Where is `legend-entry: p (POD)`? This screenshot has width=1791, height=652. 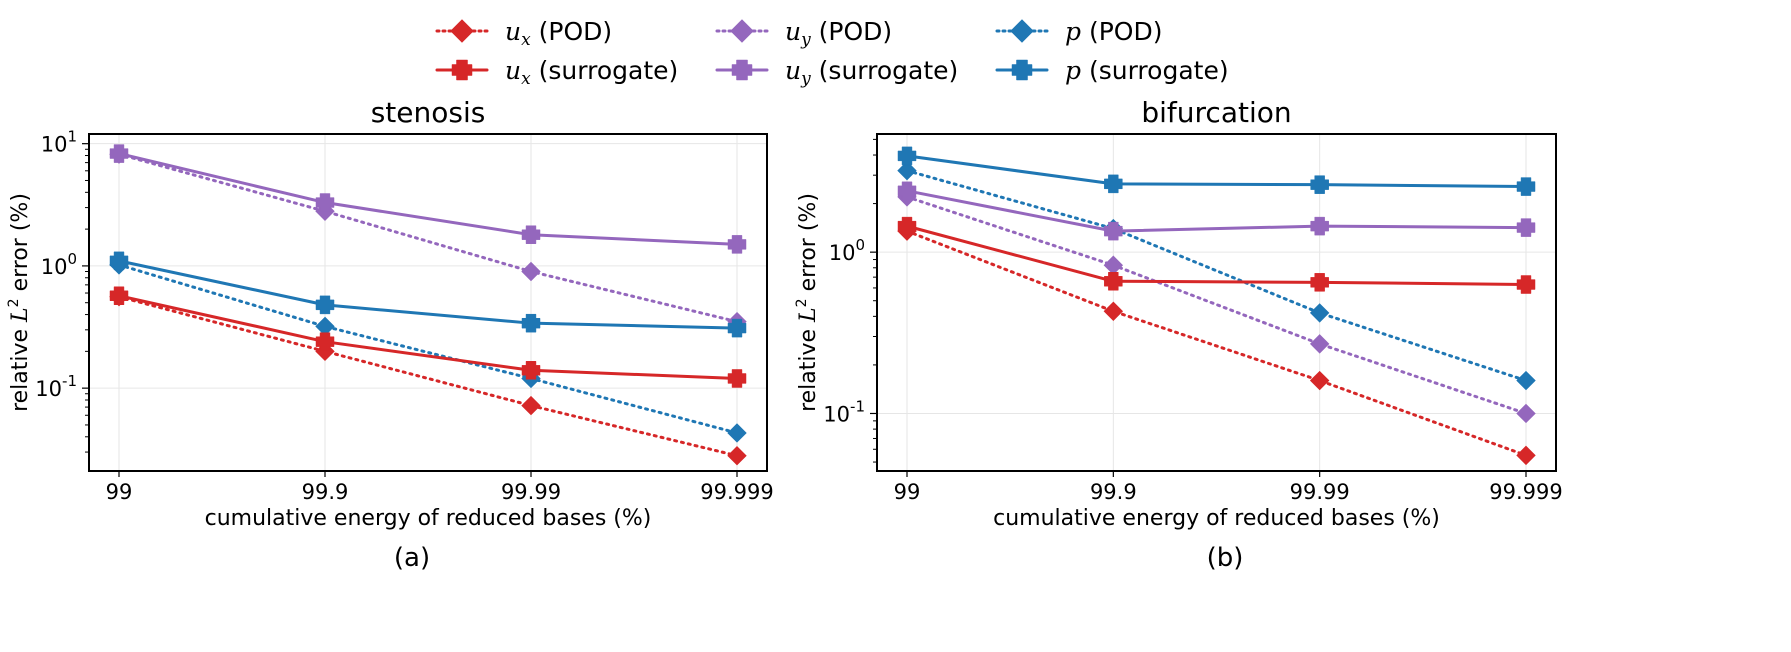
legend-entry: p (POD) is located at coordinates (1078, 31).